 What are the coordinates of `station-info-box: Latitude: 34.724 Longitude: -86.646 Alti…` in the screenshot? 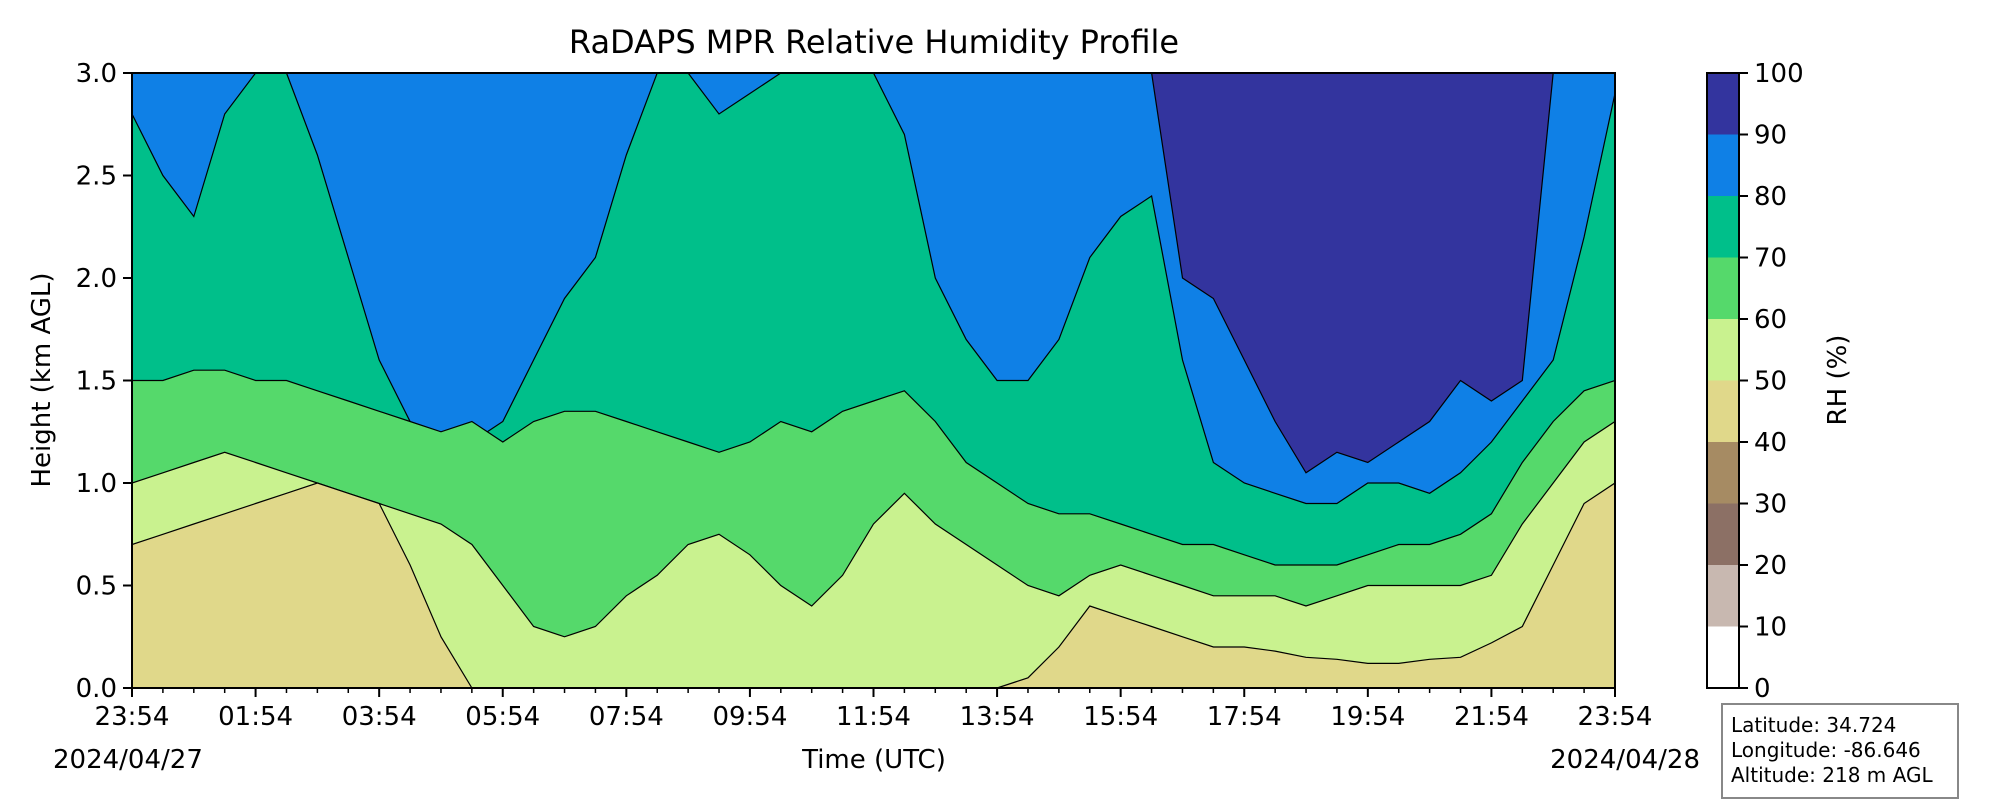 It's located at (1840, 751).